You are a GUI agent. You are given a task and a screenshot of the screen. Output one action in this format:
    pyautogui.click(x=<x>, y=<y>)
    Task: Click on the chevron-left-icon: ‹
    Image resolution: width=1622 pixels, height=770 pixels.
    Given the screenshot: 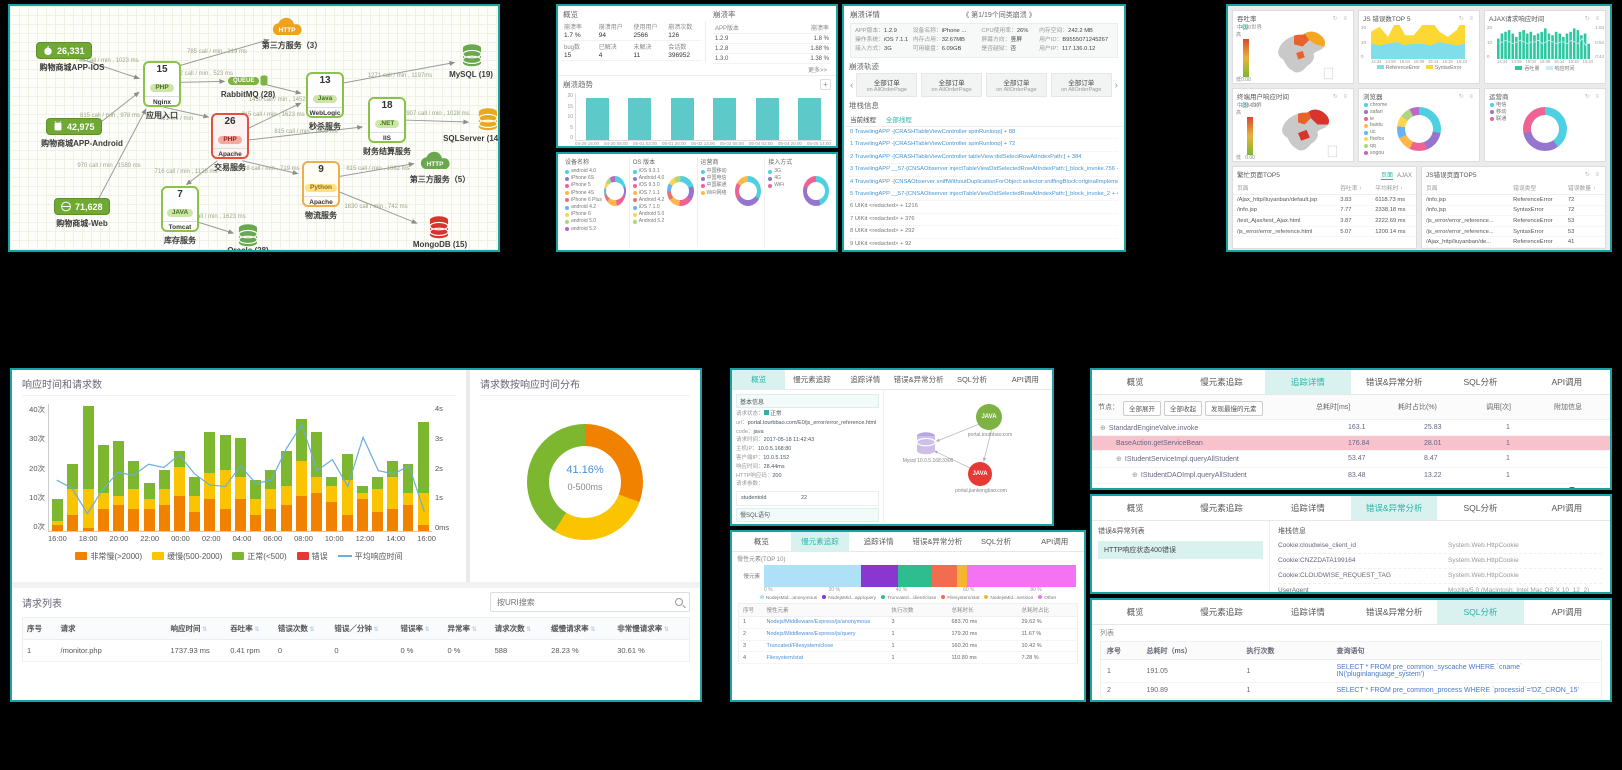 What is the action you would take?
    pyautogui.click(x=852, y=85)
    